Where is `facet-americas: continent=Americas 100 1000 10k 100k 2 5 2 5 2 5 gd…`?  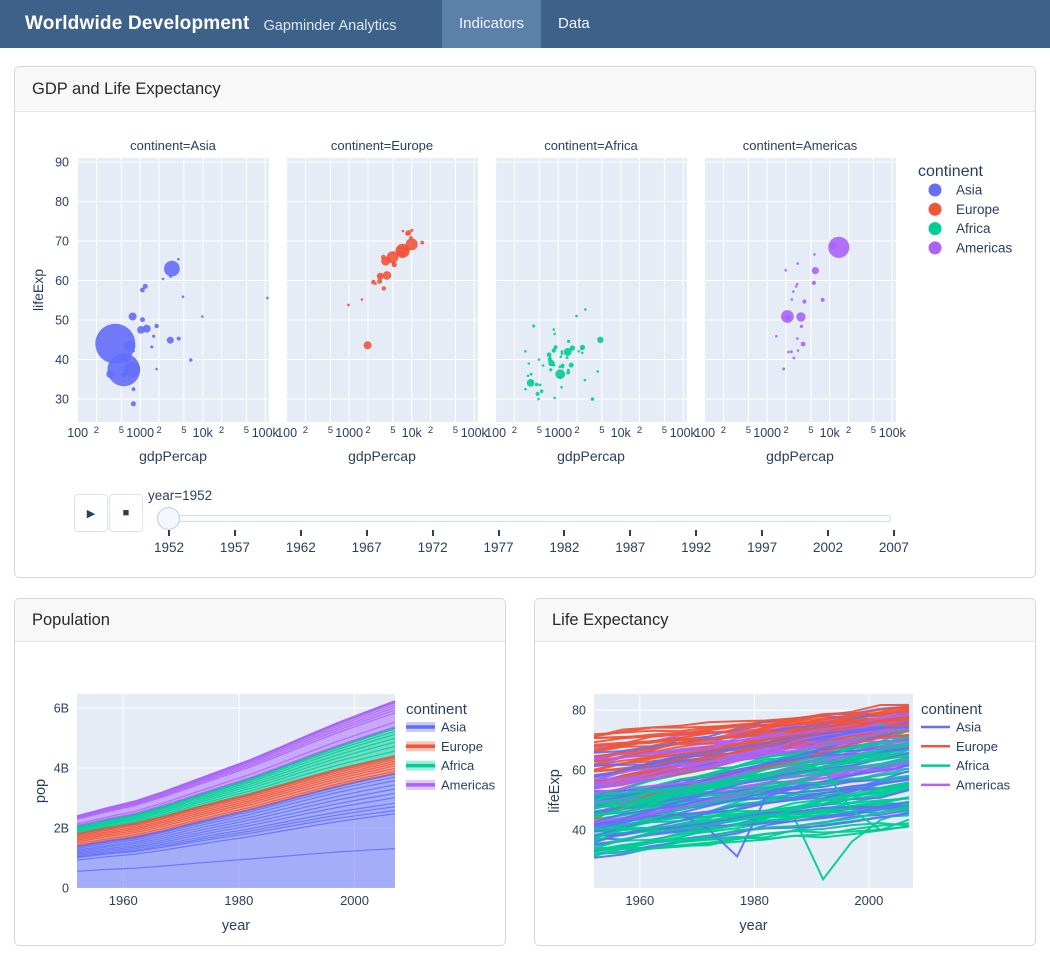
facet-americas: continent=Americas 100 1000 10k 100k 2 5 2 5 2 5 gd… is located at coordinates (800, 301).